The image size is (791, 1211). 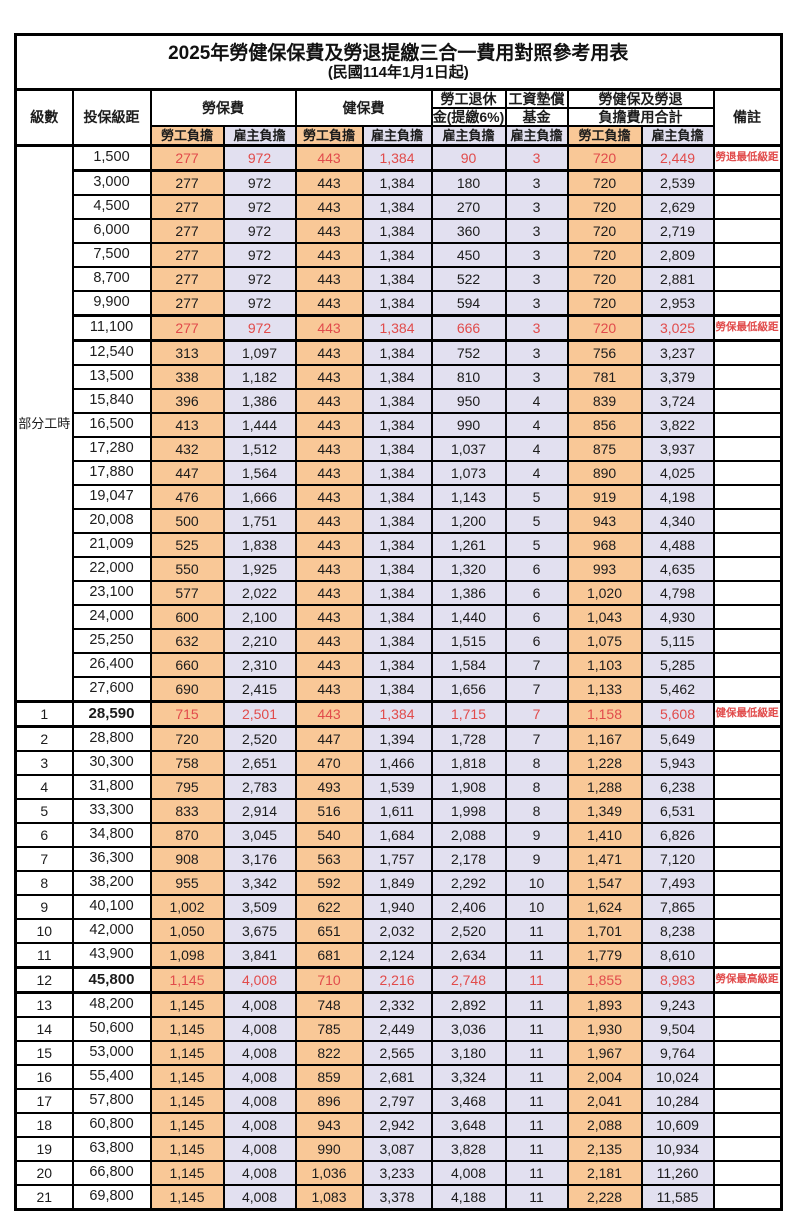 I want to click on subheader-pension-employer: 雇主負擔, so click(x=468, y=136).